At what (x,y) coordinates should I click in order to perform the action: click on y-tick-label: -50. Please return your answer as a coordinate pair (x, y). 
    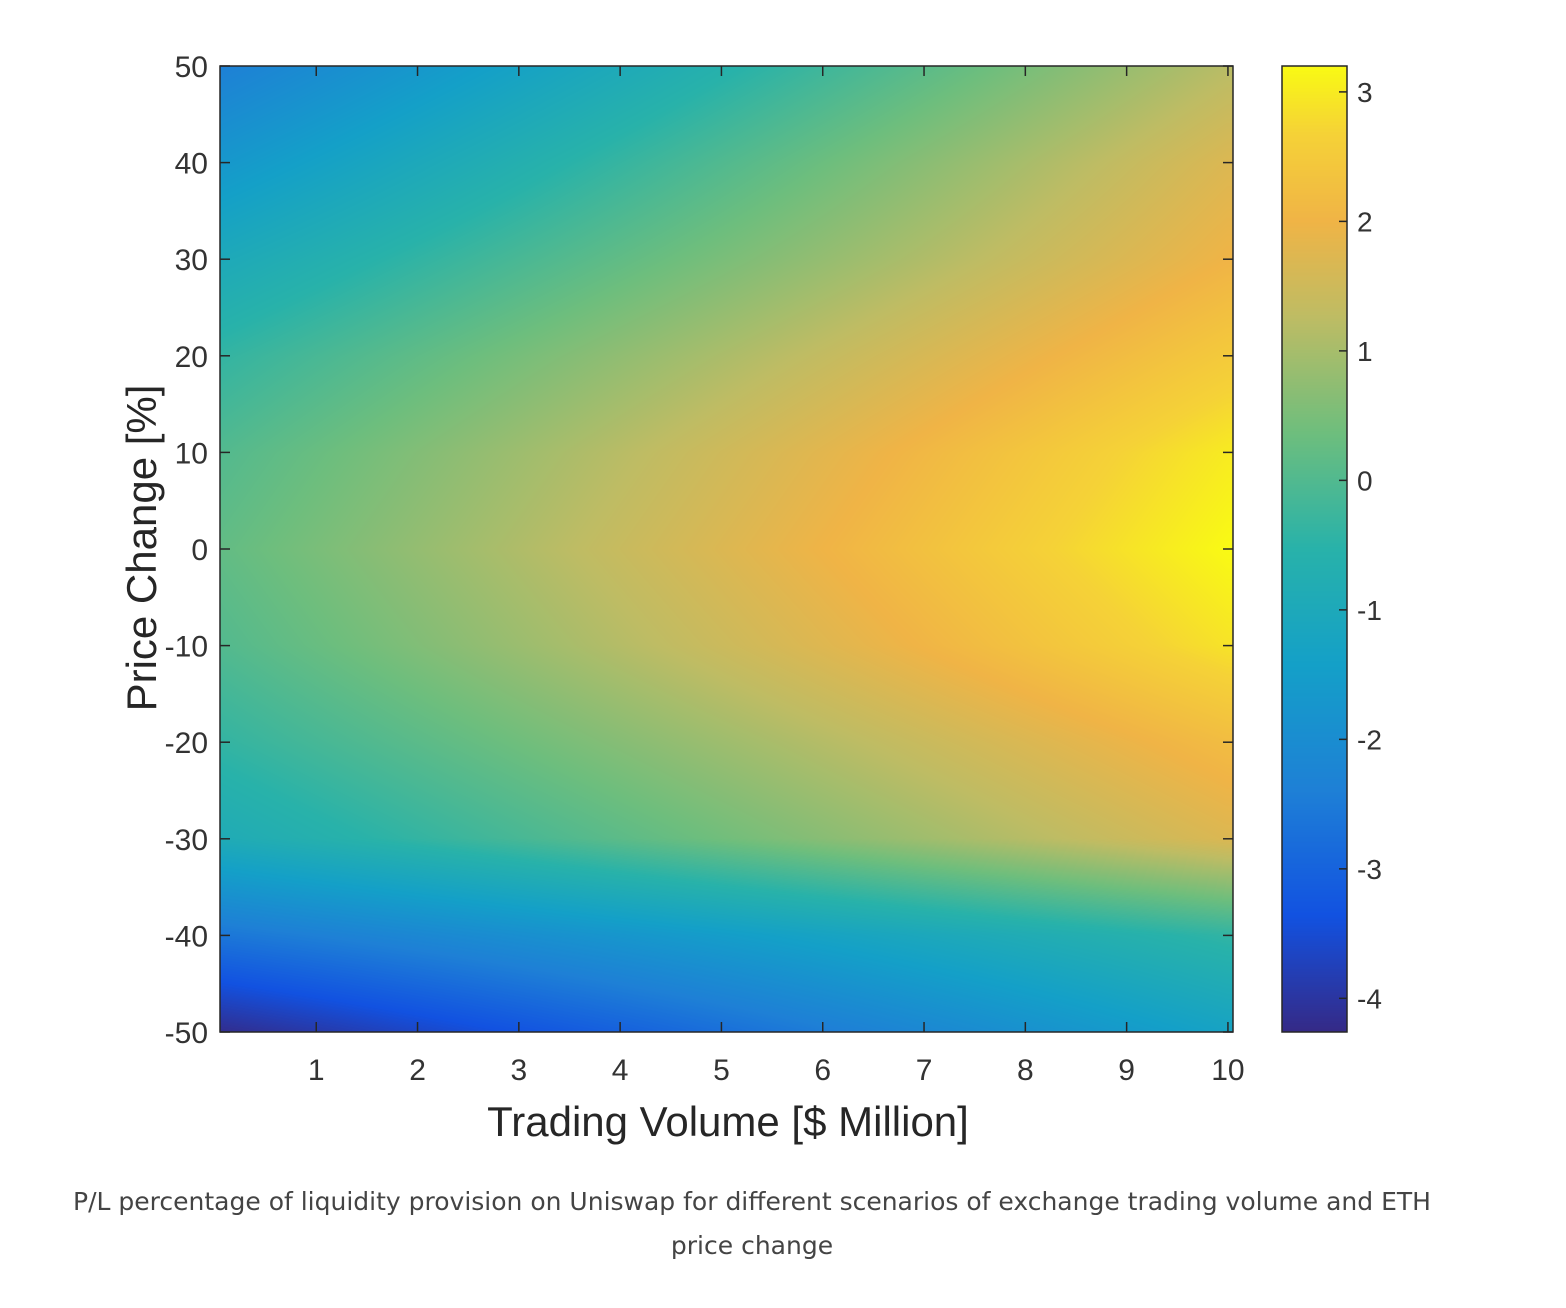
    Looking at the image, I should click on (186, 1033).